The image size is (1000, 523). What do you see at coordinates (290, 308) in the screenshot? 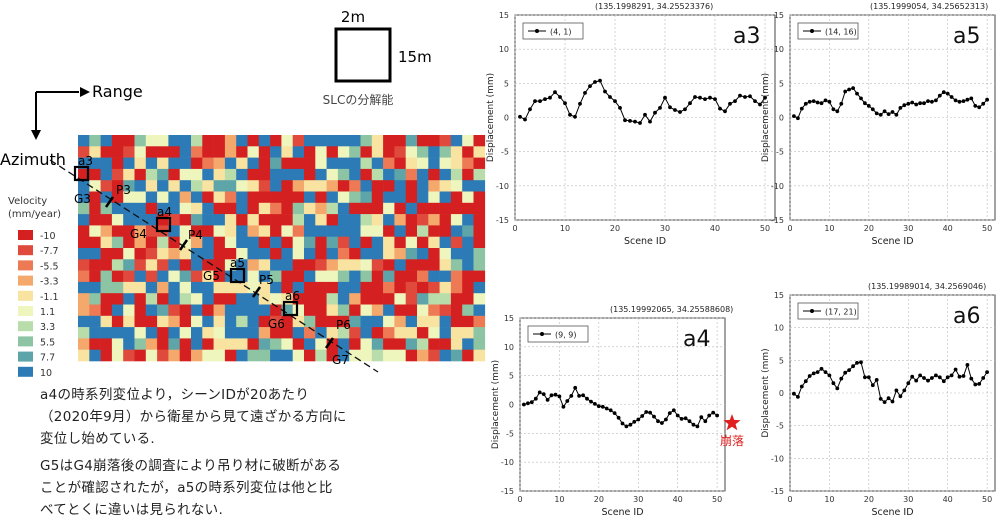
I see `point-marker-a6` at bounding box center [290, 308].